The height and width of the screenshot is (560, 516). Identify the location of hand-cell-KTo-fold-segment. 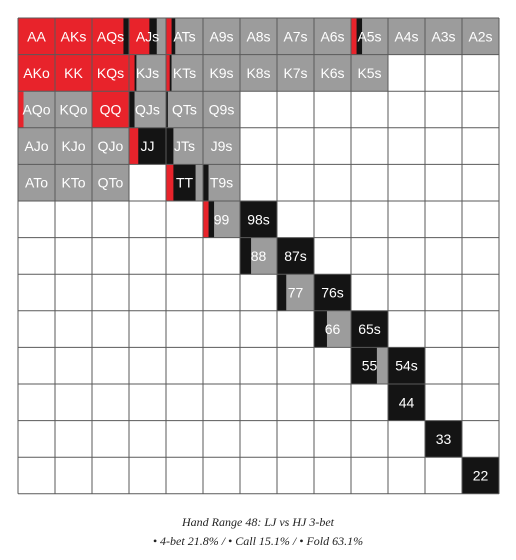
(74, 182).